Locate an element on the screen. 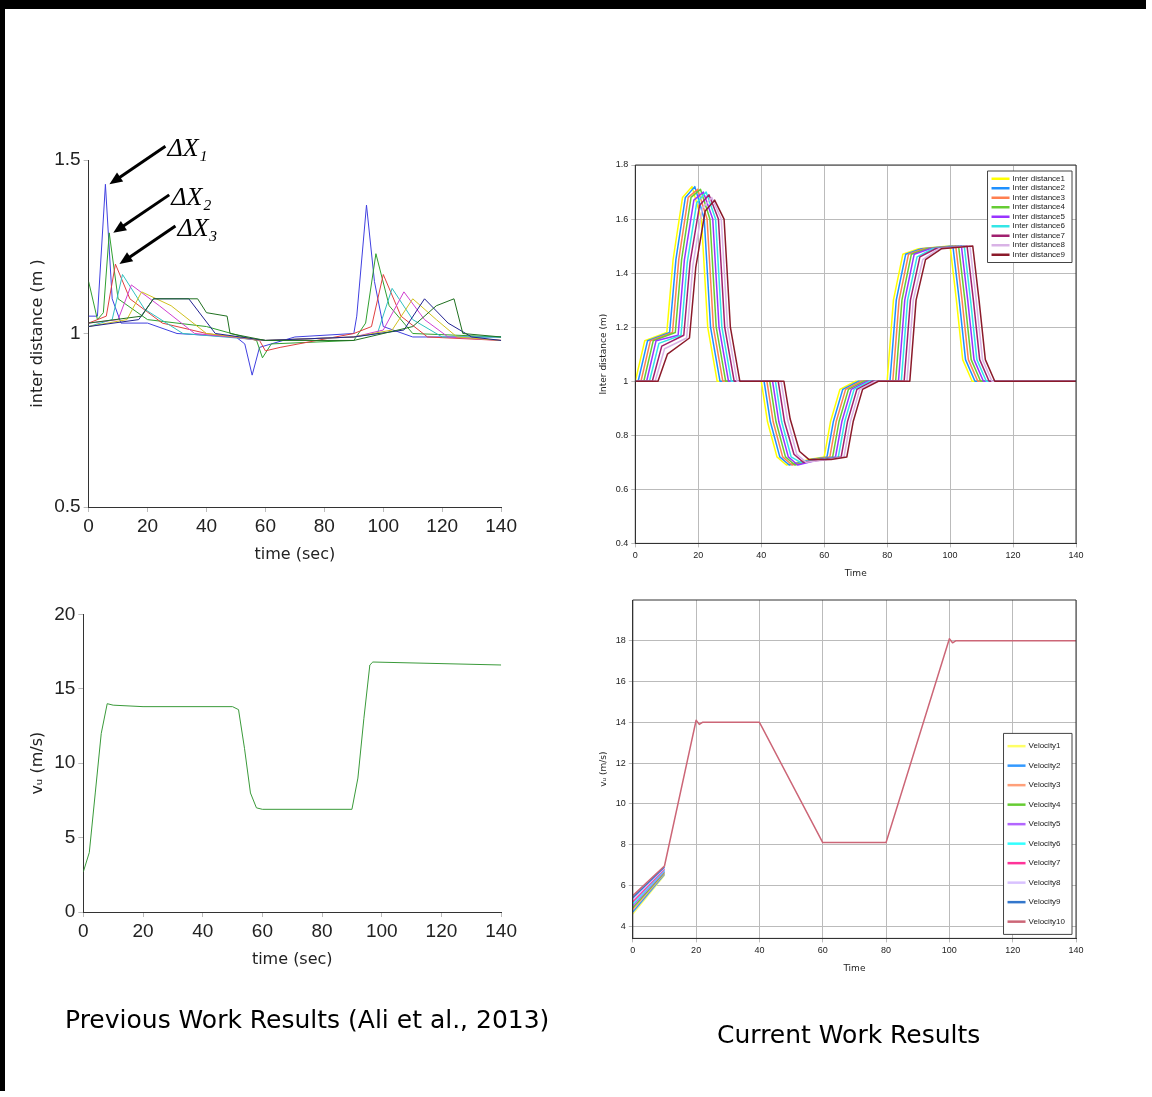 This screenshot has height=1097, width=1152. y-tick-label: 6 is located at coordinates (623, 884).